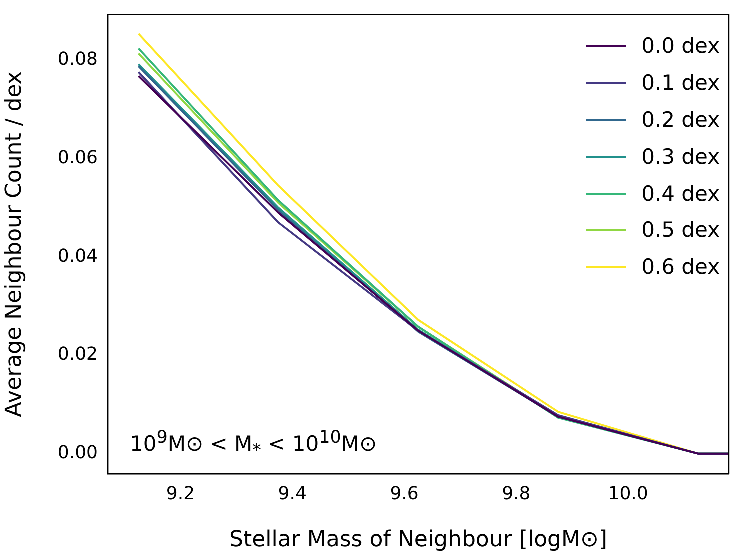 This screenshot has height=556, width=742. Describe the element at coordinates (681, 230) in the screenshot. I see `legend-label: 0.5 dex` at that location.